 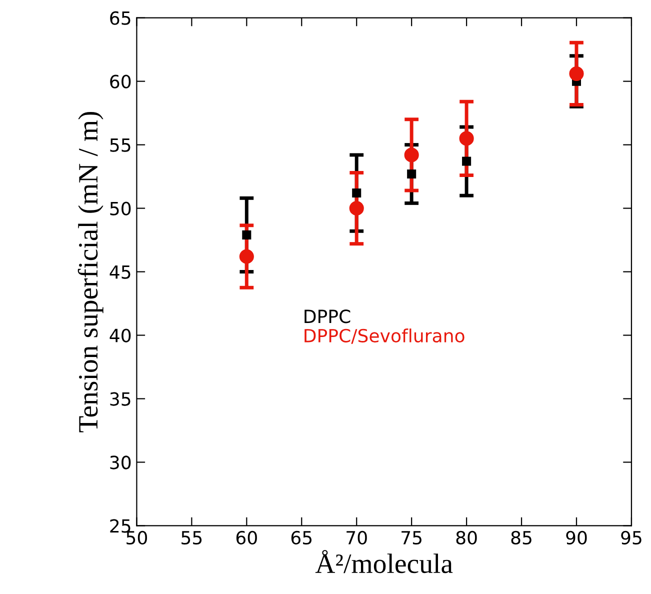 I want to click on y-tick-label: 30, so click(x=120, y=463).